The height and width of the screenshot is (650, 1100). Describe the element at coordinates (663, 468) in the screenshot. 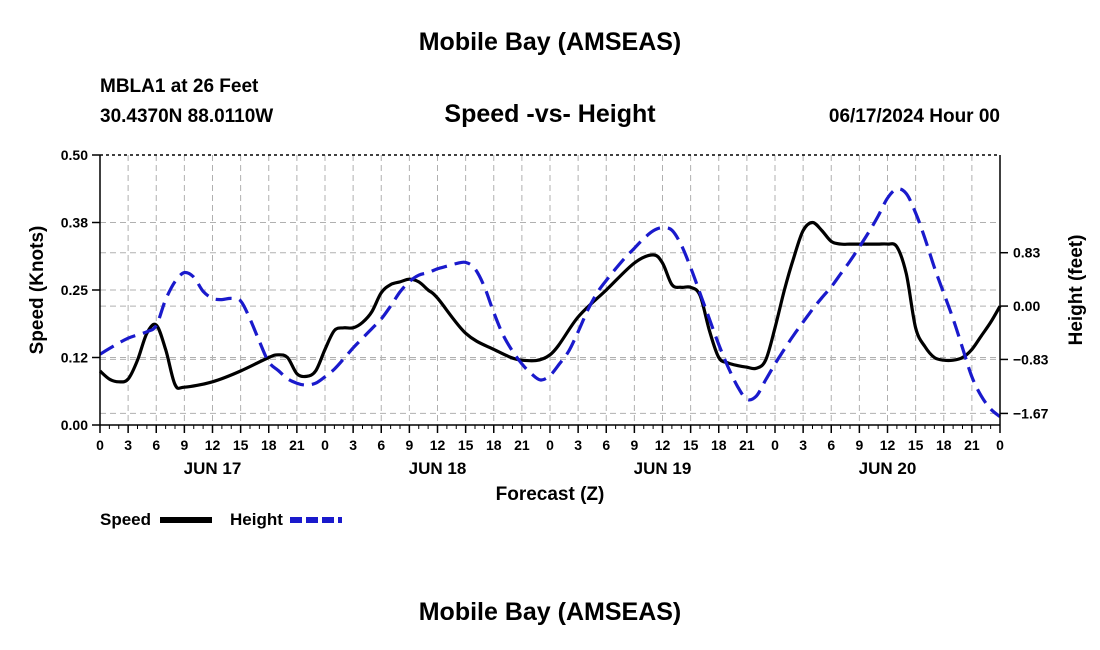

I see `day-label: JUN 19` at that location.